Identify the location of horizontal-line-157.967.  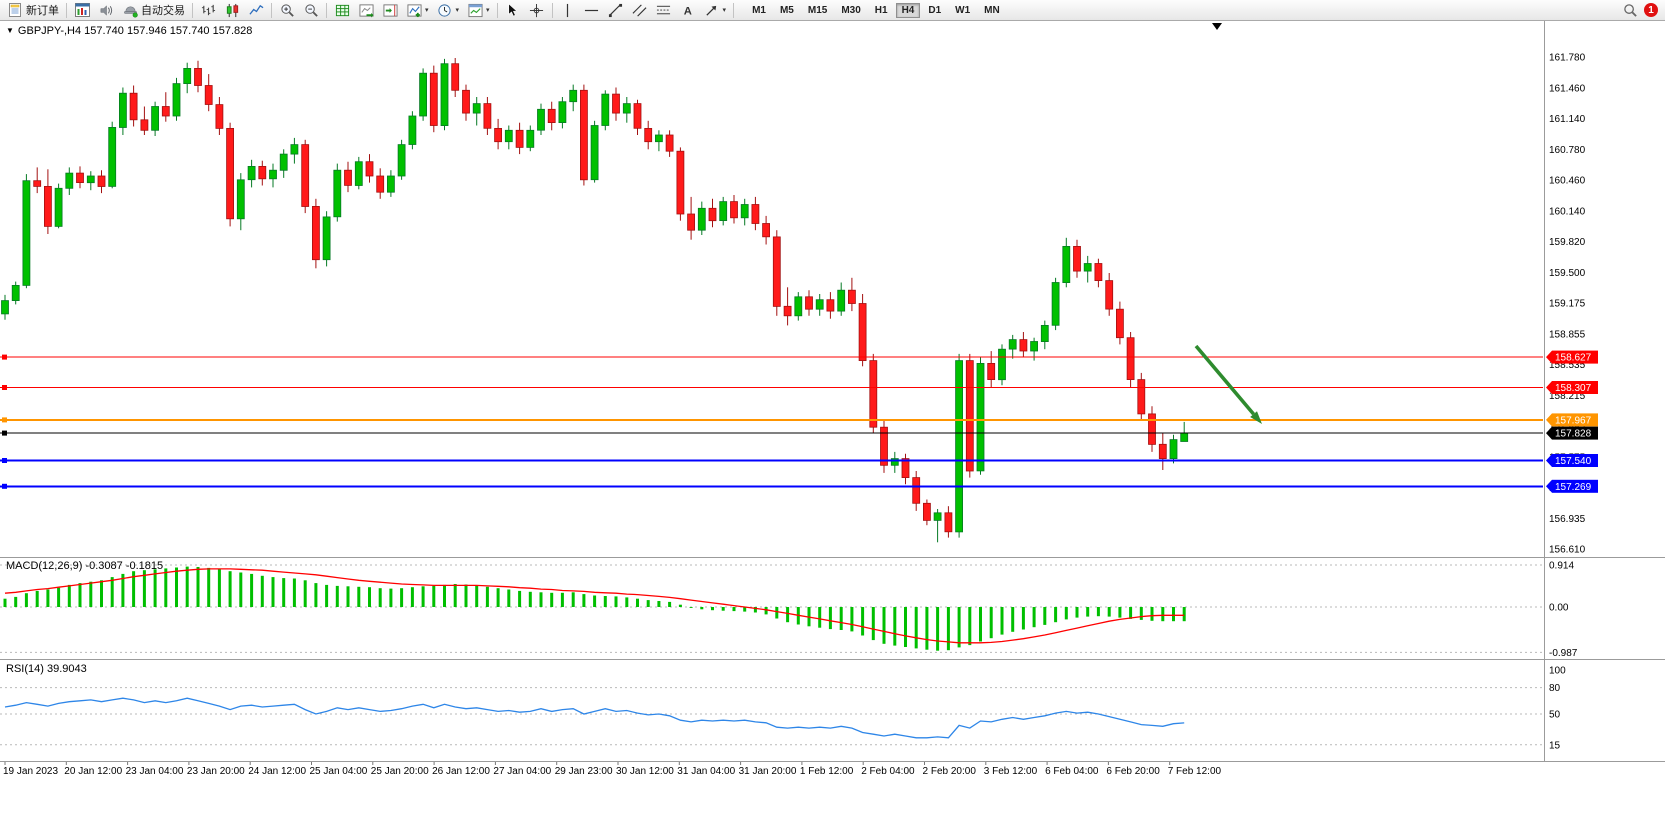
(771, 420).